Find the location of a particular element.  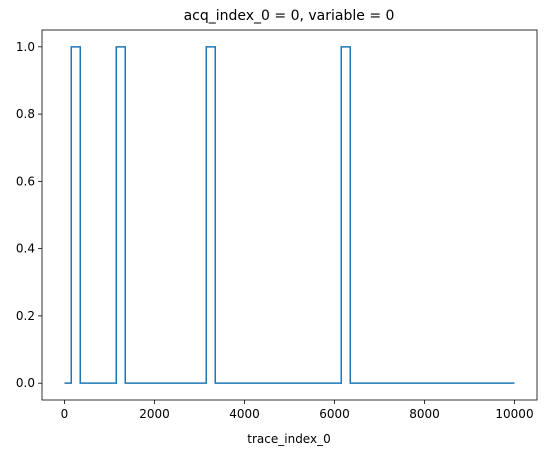

chart-title: acq_index_0 = 0, variable = 0 is located at coordinates (289, 16).